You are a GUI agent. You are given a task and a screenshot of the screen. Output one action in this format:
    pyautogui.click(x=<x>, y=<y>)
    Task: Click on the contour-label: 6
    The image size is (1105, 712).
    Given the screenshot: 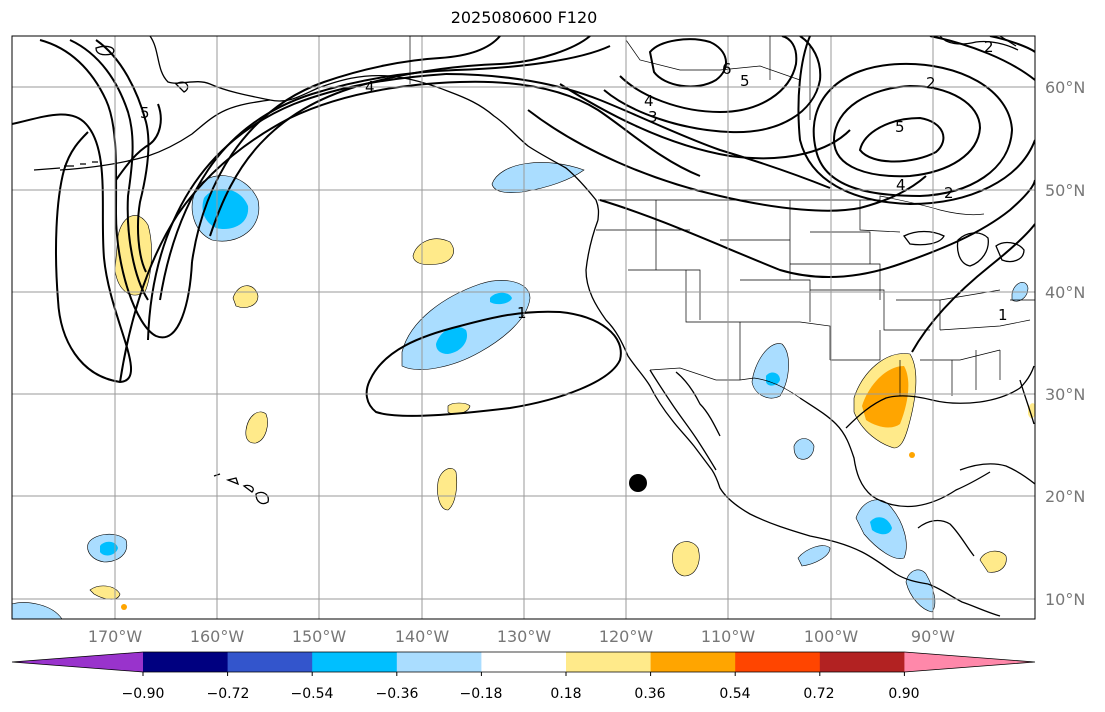 What is the action you would take?
    pyautogui.click(x=727, y=69)
    